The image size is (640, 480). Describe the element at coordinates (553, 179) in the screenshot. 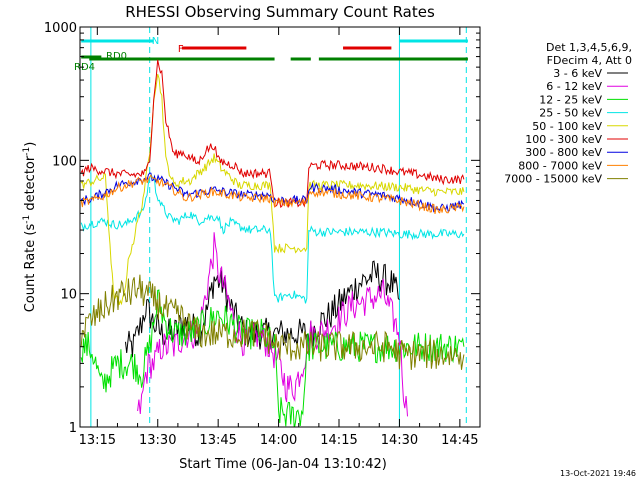

I see `legend-label-8: 7000 - 15000 keV` at that location.